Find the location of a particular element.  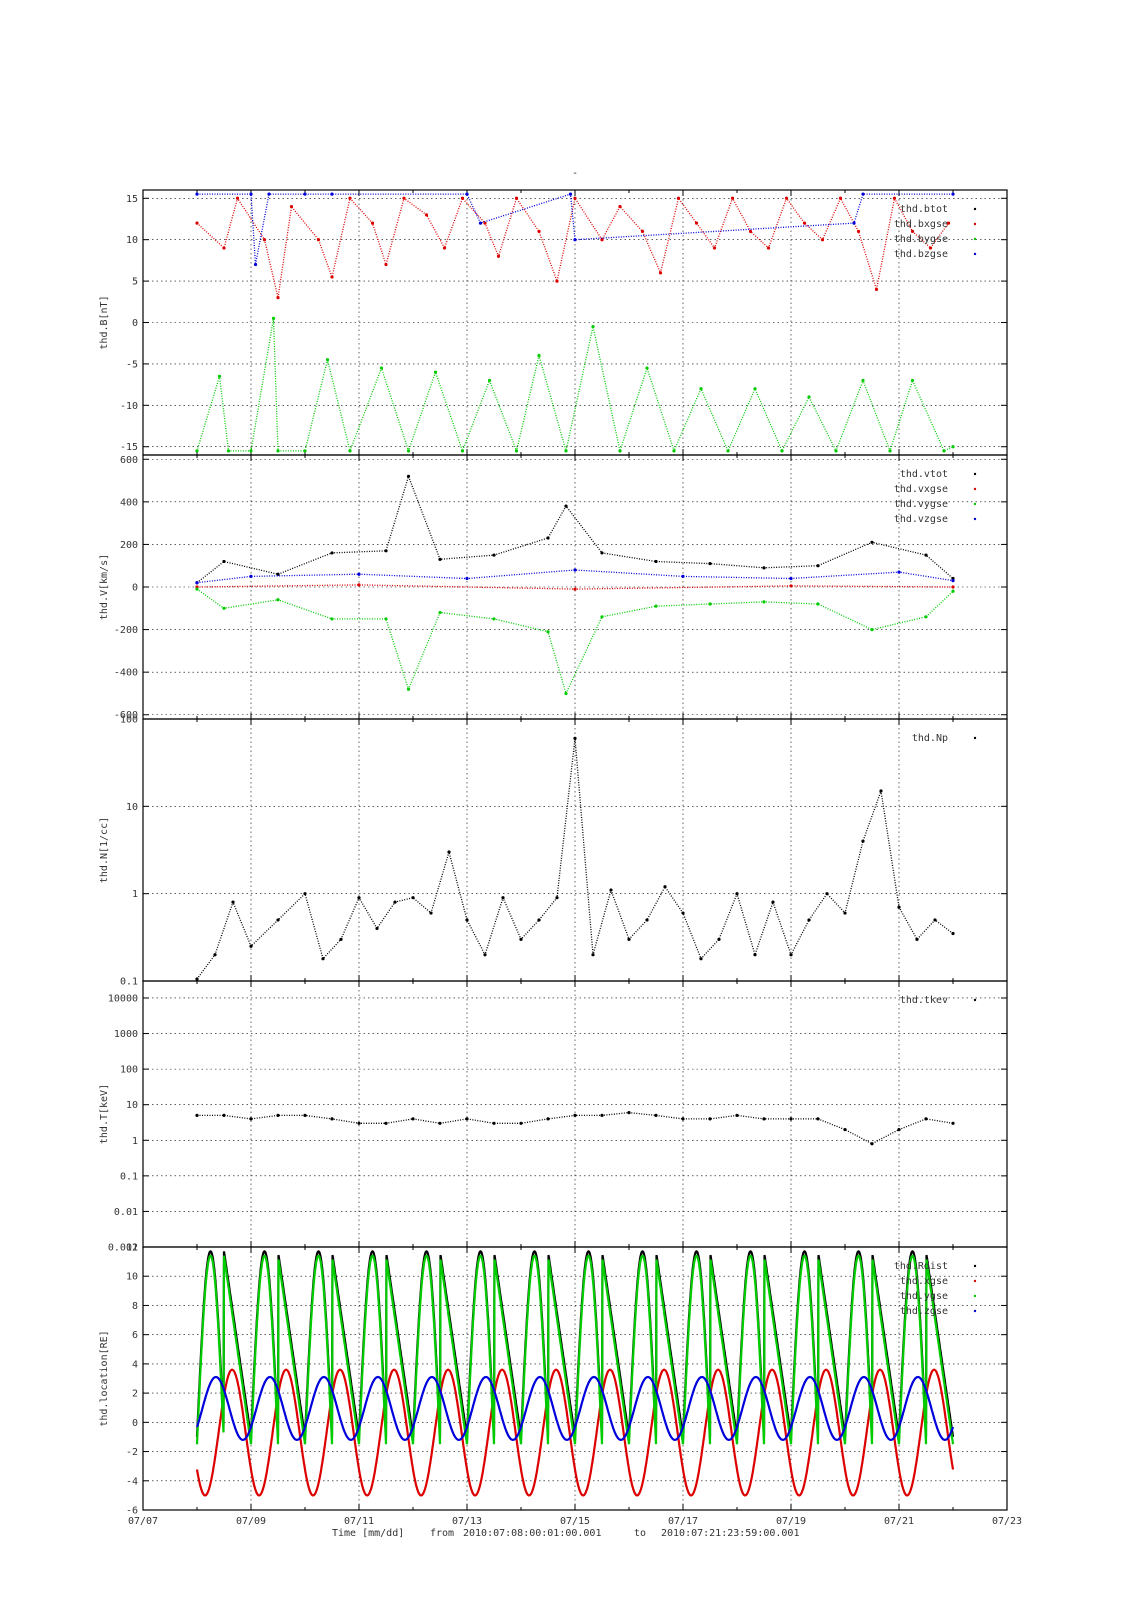

y-tick-label: 1 is located at coordinates (135, 1141).